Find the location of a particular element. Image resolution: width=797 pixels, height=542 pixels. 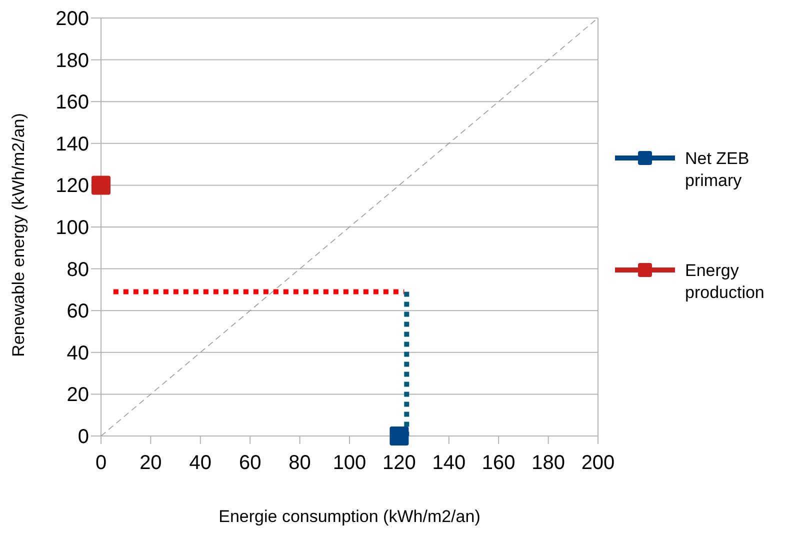

x-tick-label: 60 is located at coordinates (250, 463).